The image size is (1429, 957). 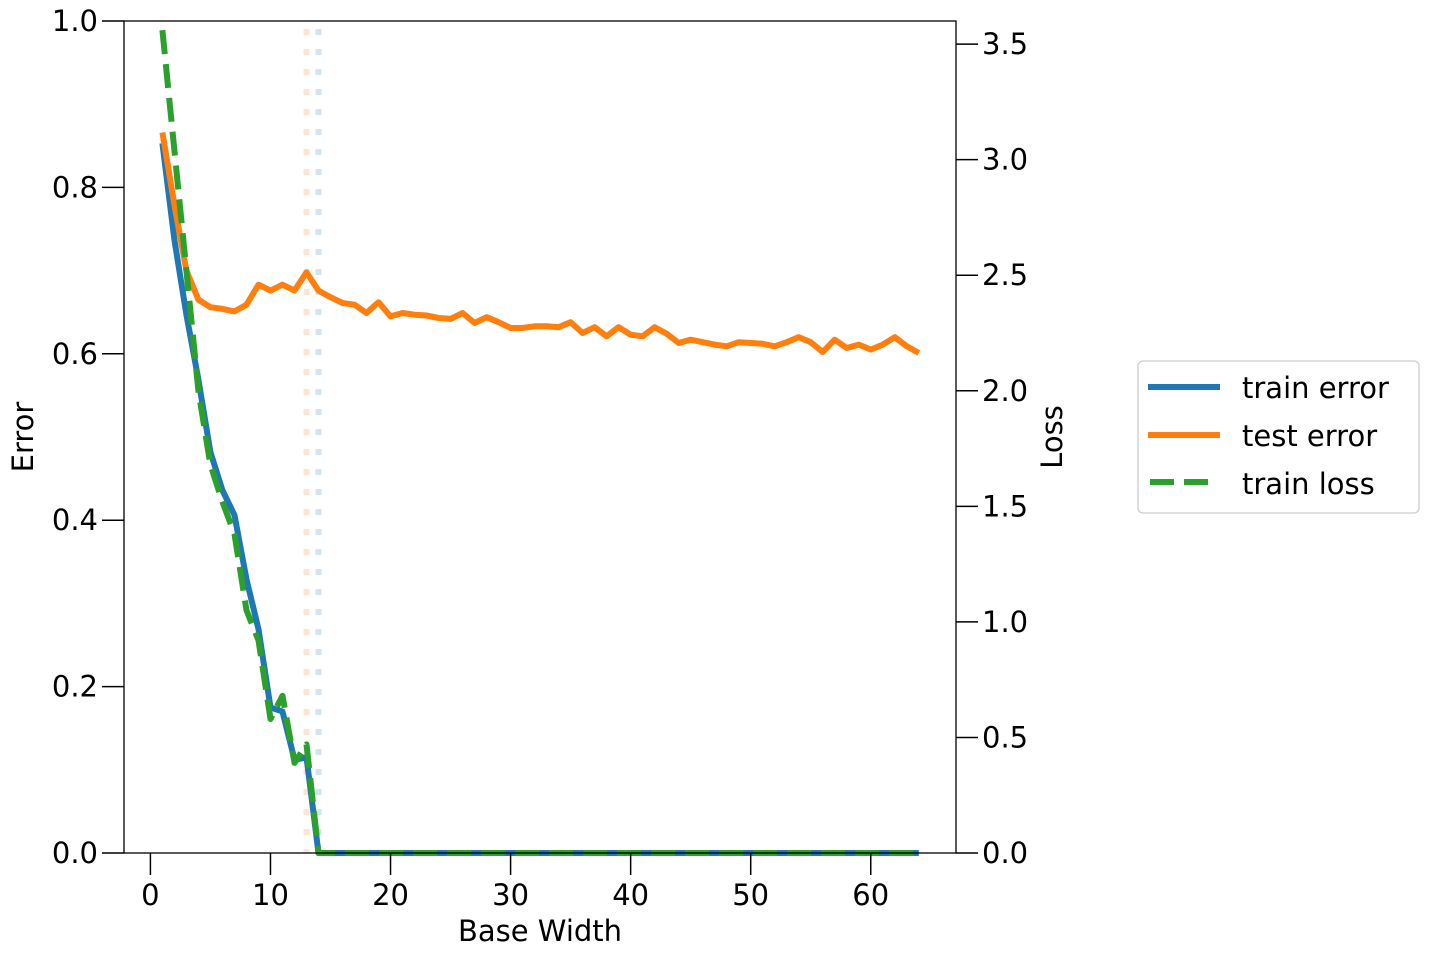 What do you see at coordinates (150, 895) in the screenshot?
I see `x-tick-label: 0` at bounding box center [150, 895].